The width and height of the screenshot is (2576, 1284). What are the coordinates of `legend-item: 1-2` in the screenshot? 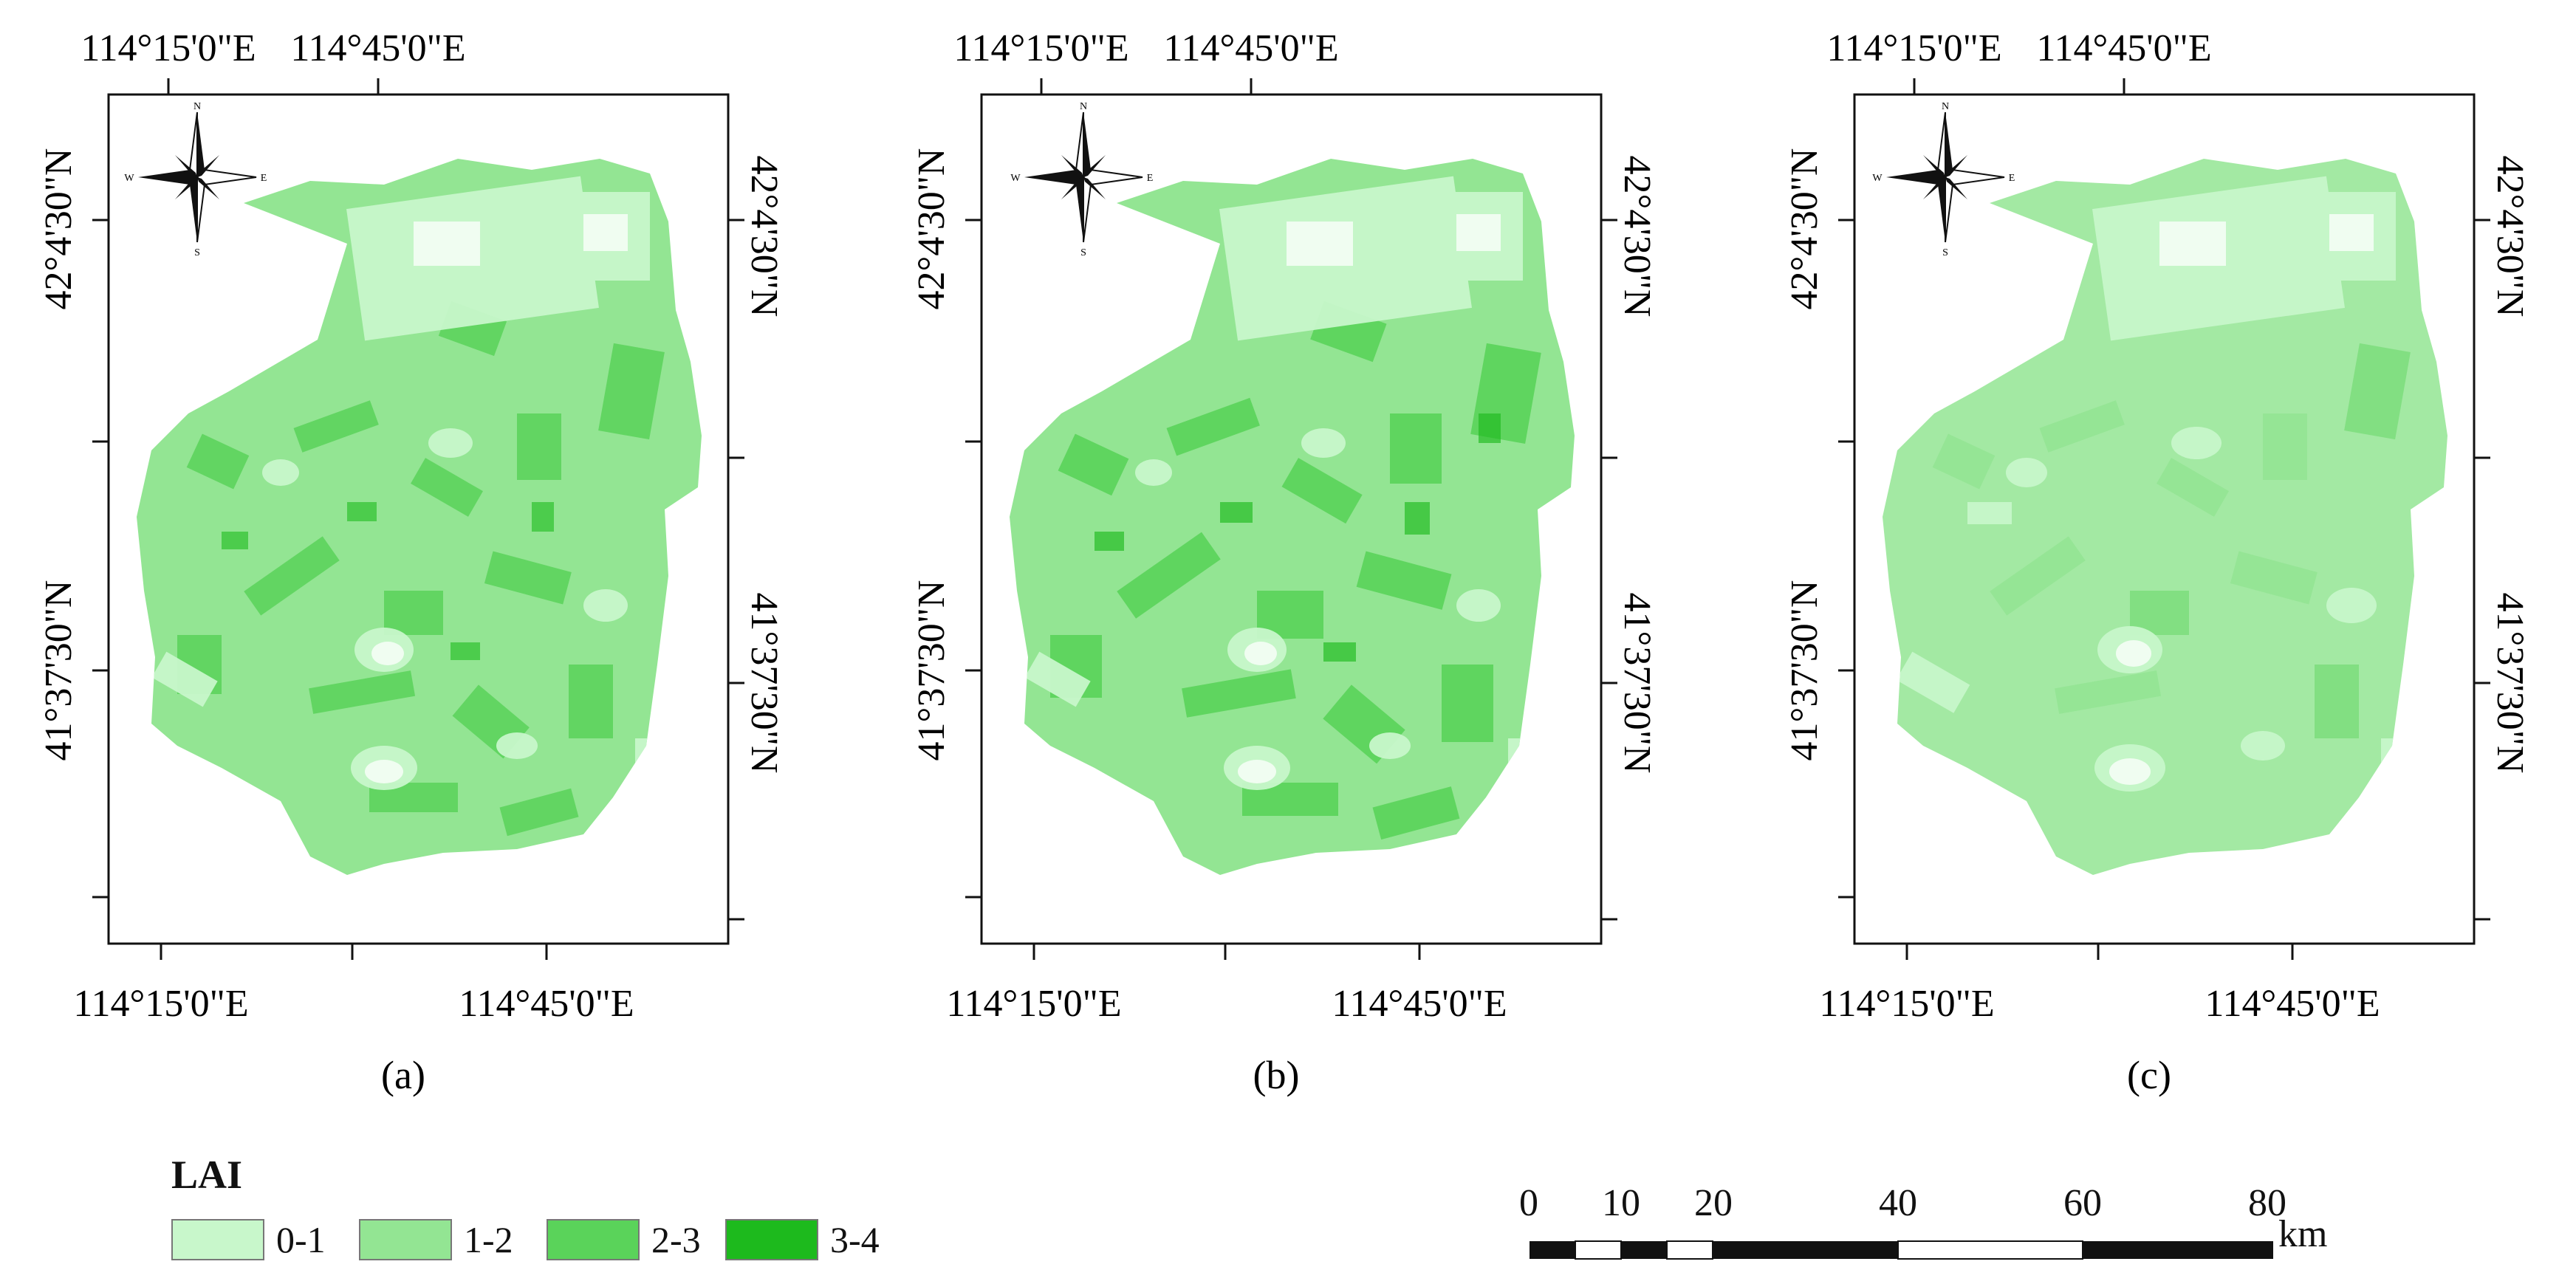 It's located at (436, 1239).